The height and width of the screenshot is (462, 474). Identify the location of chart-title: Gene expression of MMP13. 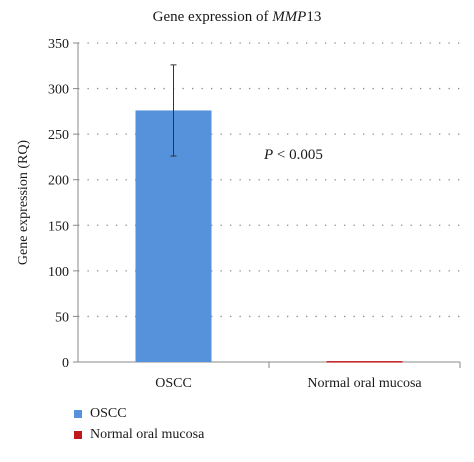
(237, 17).